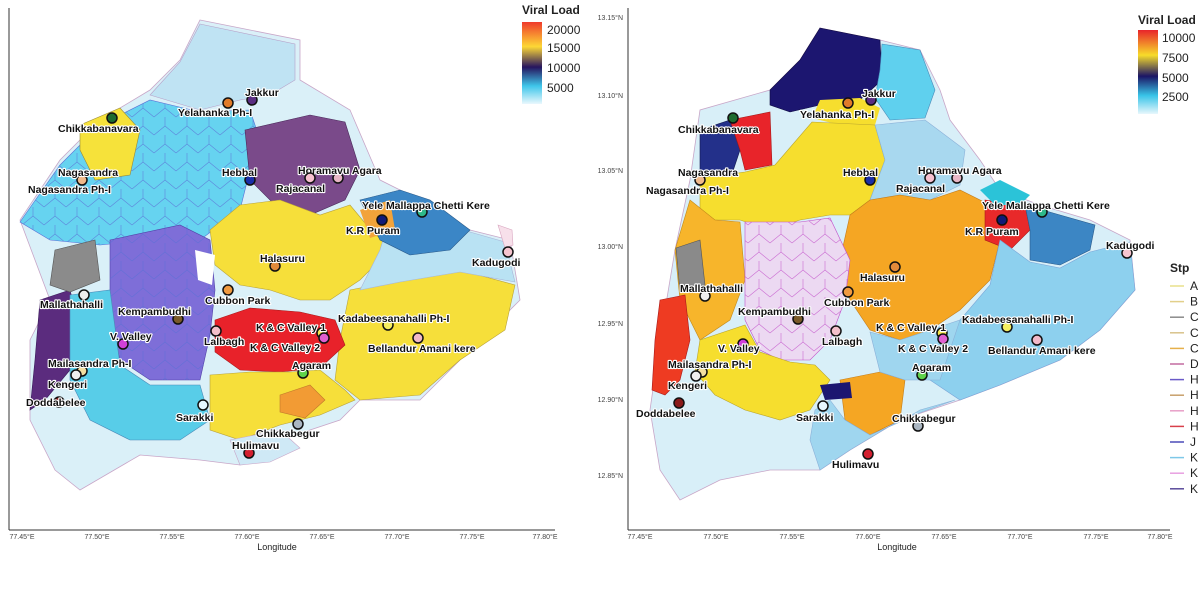 Image resolution: width=1200 pixels, height=600 pixels. What do you see at coordinates (1130, 246) in the screenshot?
I see `station-label: Kadugodi` at bounding box center [1130, 246].